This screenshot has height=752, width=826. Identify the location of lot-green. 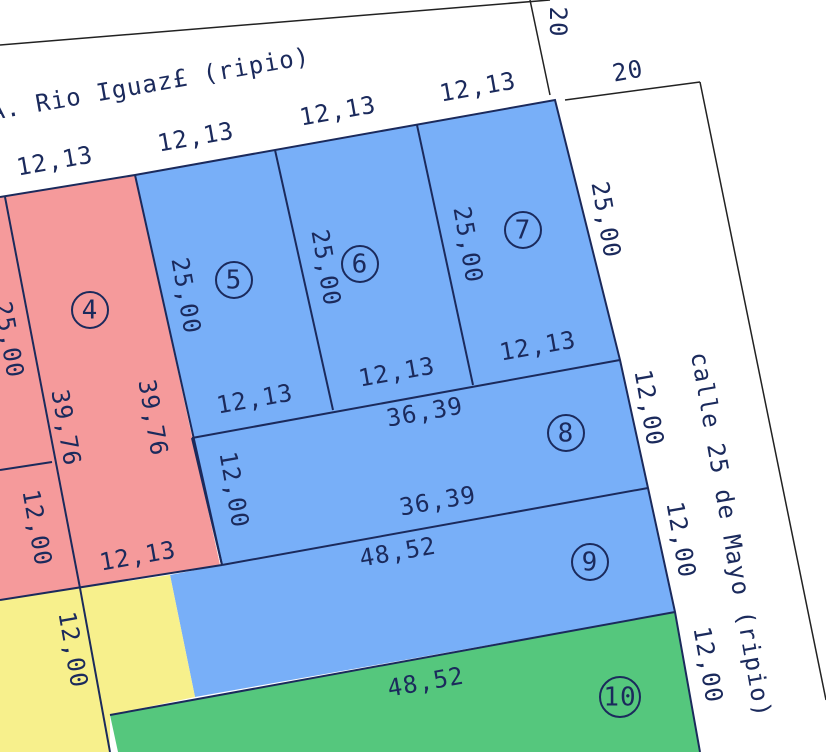
(405, 682).